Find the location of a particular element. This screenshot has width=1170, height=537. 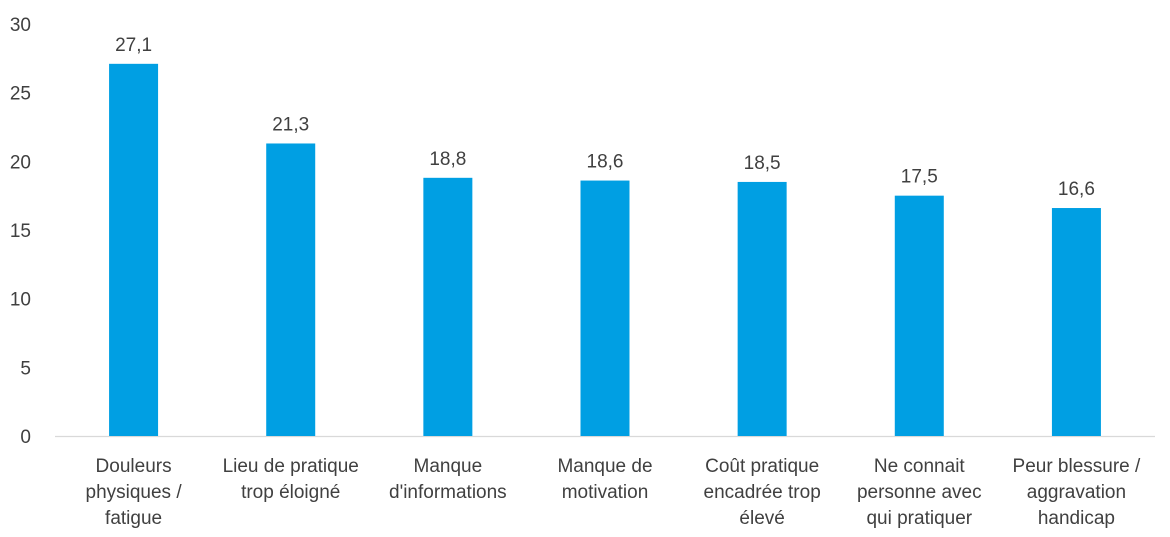

y-tick-label: 25 is located at coordinates (20, 94).